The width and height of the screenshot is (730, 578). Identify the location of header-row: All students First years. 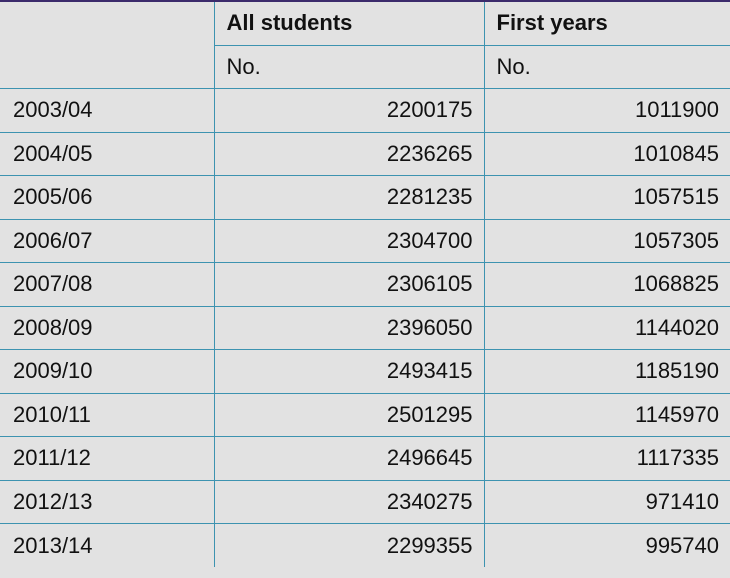
(365, 23).